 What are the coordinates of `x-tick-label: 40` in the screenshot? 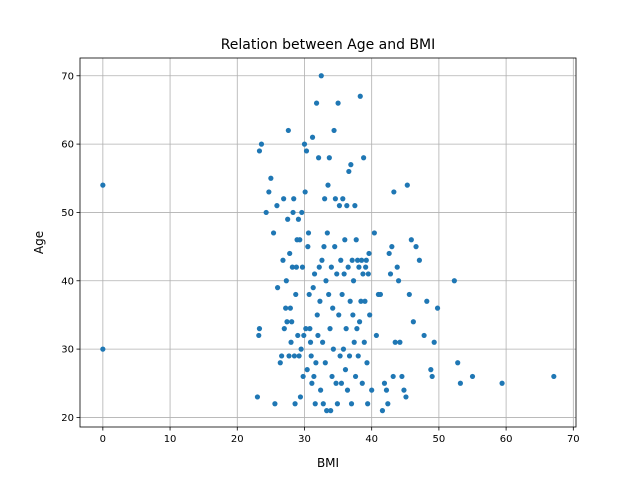 It's located at (371, 439).